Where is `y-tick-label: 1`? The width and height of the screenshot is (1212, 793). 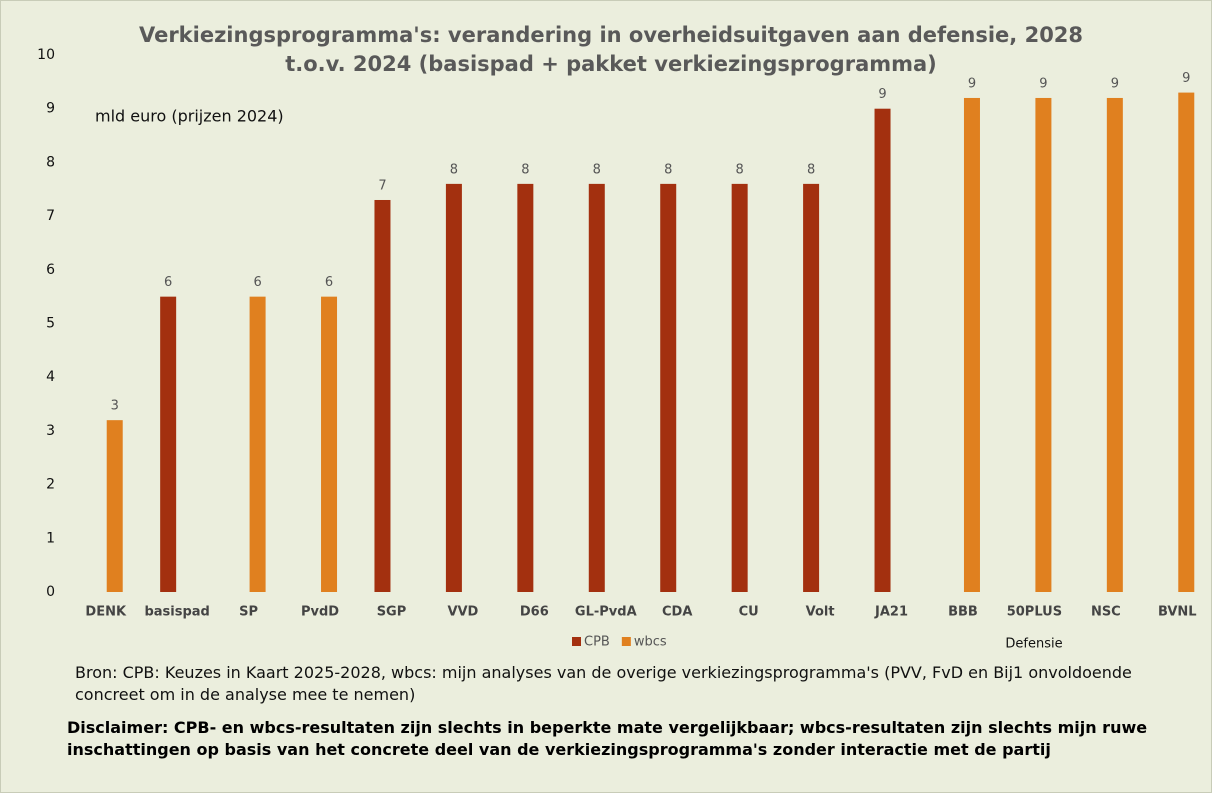
y-tick-label: 1 is located at coordinates (50, 538).